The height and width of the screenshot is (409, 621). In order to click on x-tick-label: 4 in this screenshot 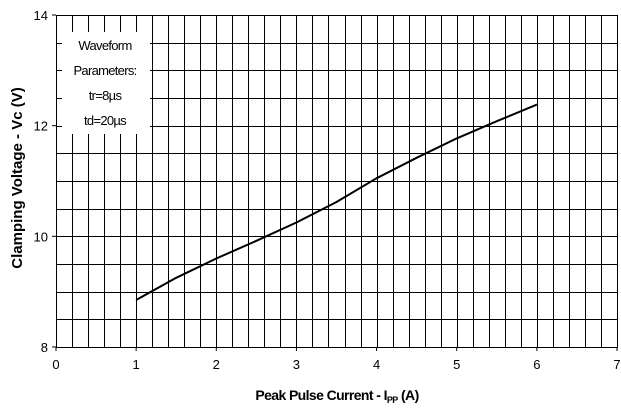, I will do `click(376, 364)`.